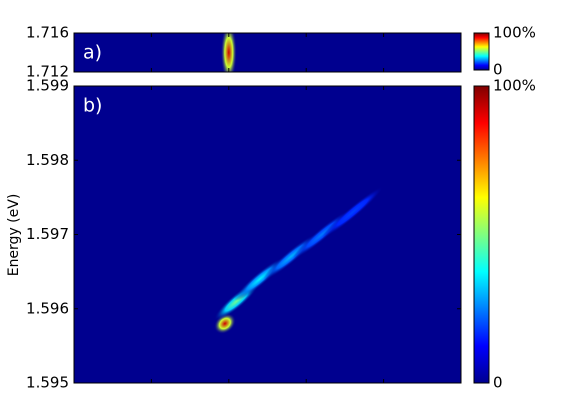 This screenshot has width=567, height=400. Describe the element at coordinates (47, 383) in the screenshot. I see `y-tick-label: 1.595` at that location.